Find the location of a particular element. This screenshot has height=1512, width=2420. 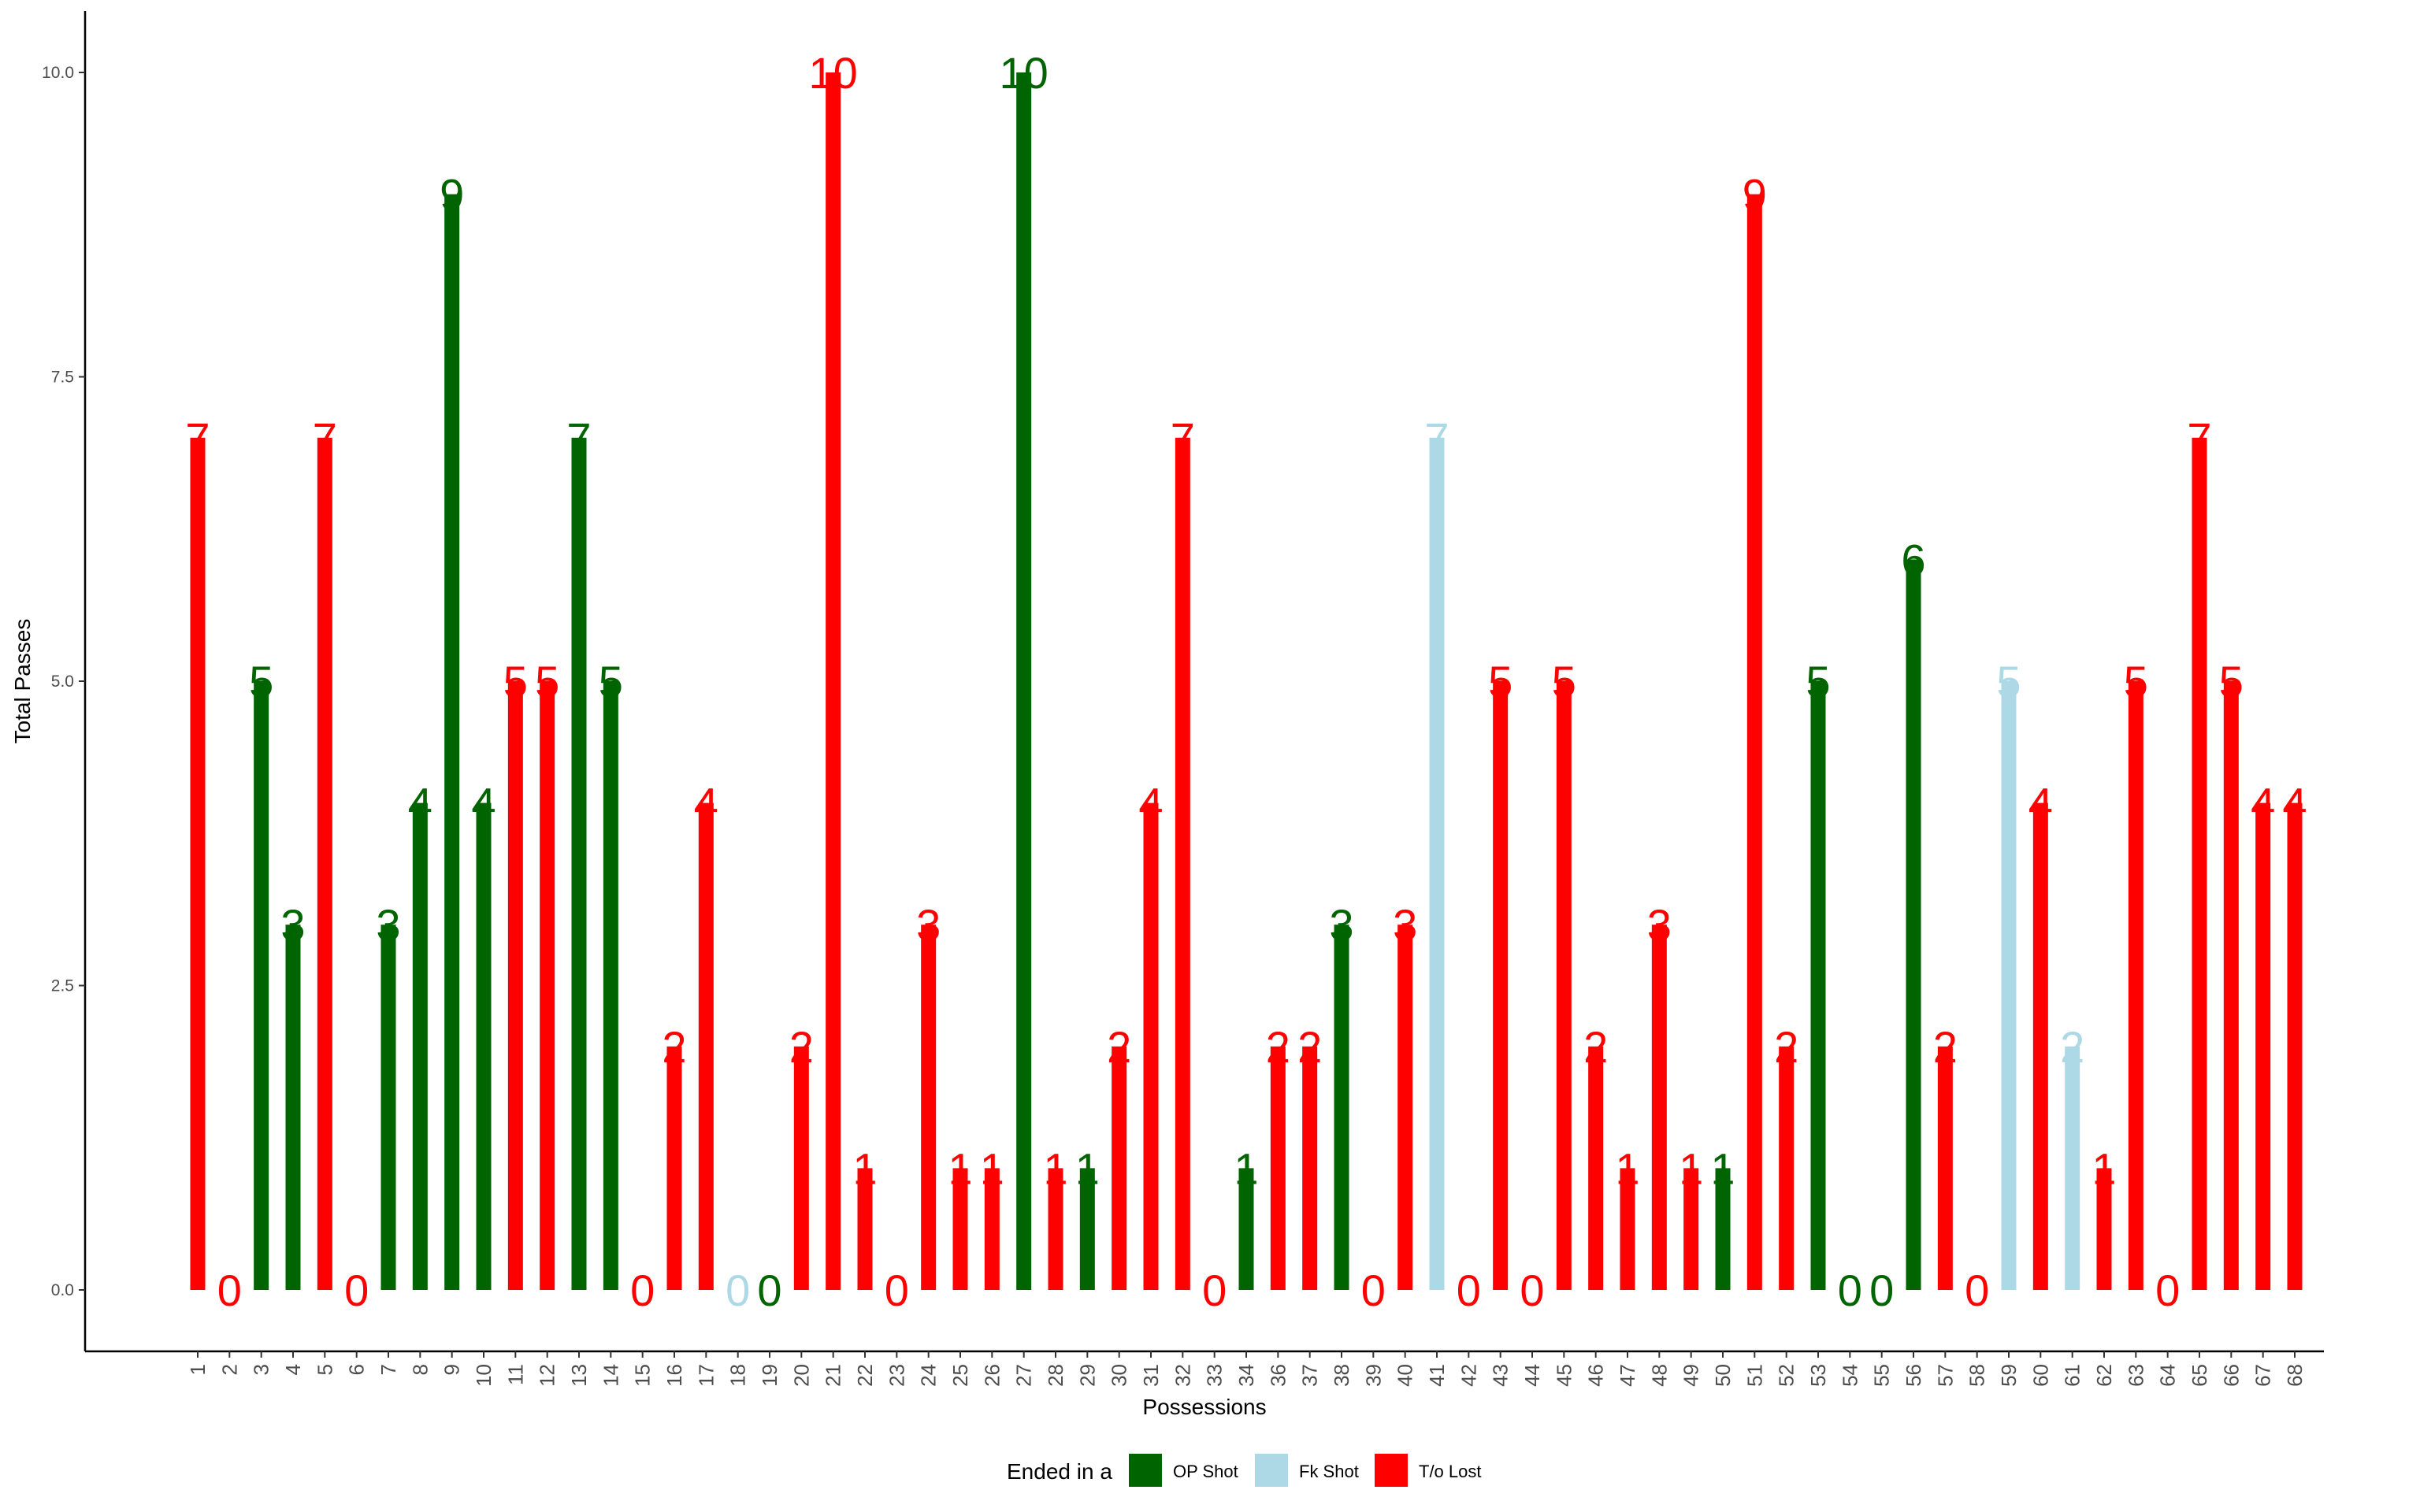

x-tick-label: 22 is located at coordinates (865, 1375).